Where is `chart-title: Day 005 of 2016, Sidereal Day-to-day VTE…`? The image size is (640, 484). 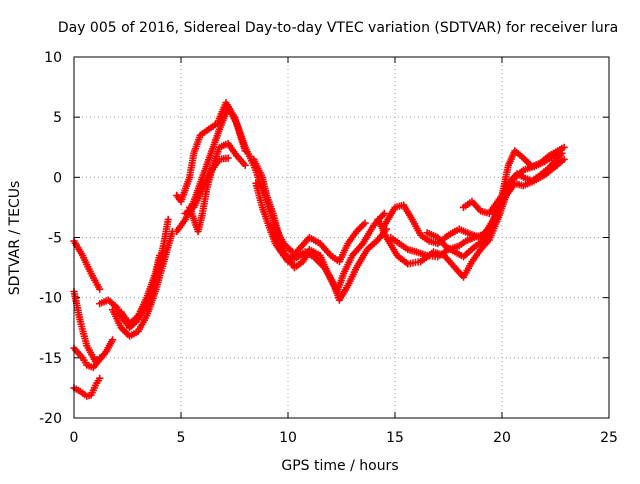
chart-title: Day 005 of 2016, Sidereal Day-to-day VTE… is located at coordinates (338, 28).